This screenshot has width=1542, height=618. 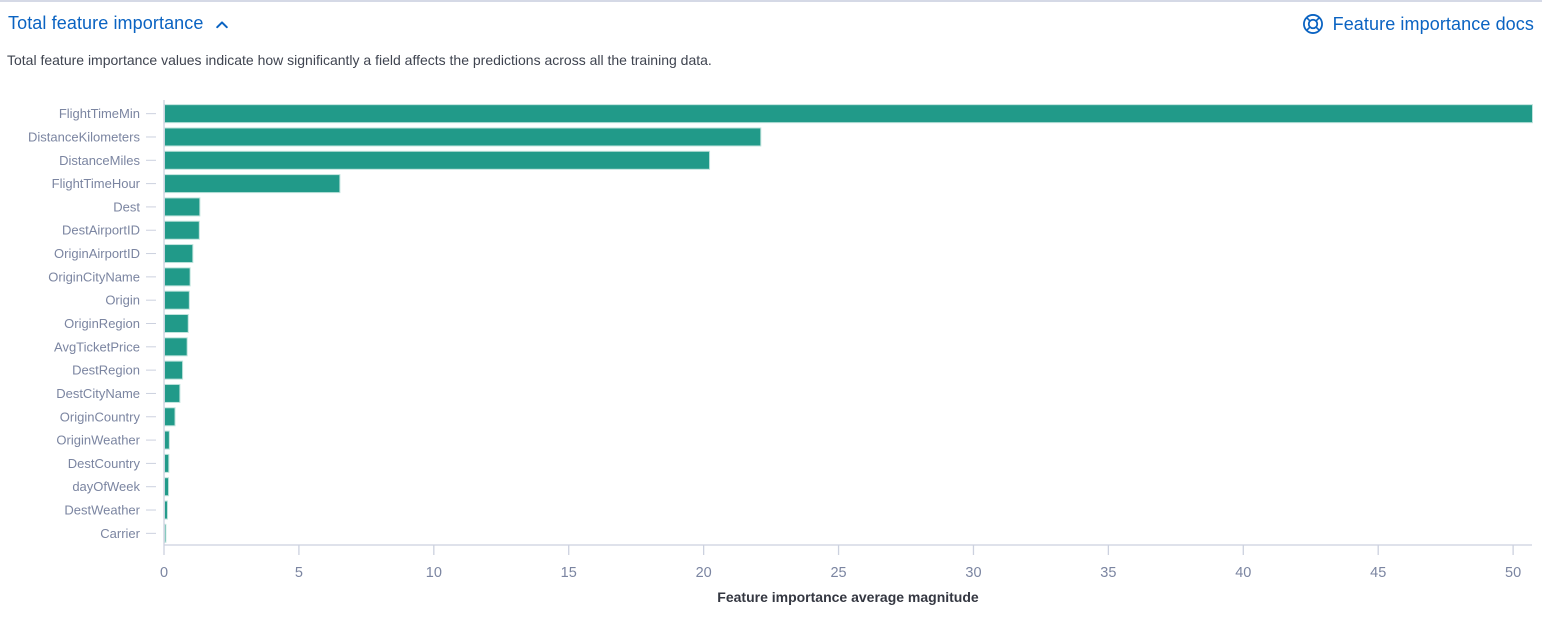 I want to click on docs-link-label: Feature importance docs, so click(x=1433, y=23).